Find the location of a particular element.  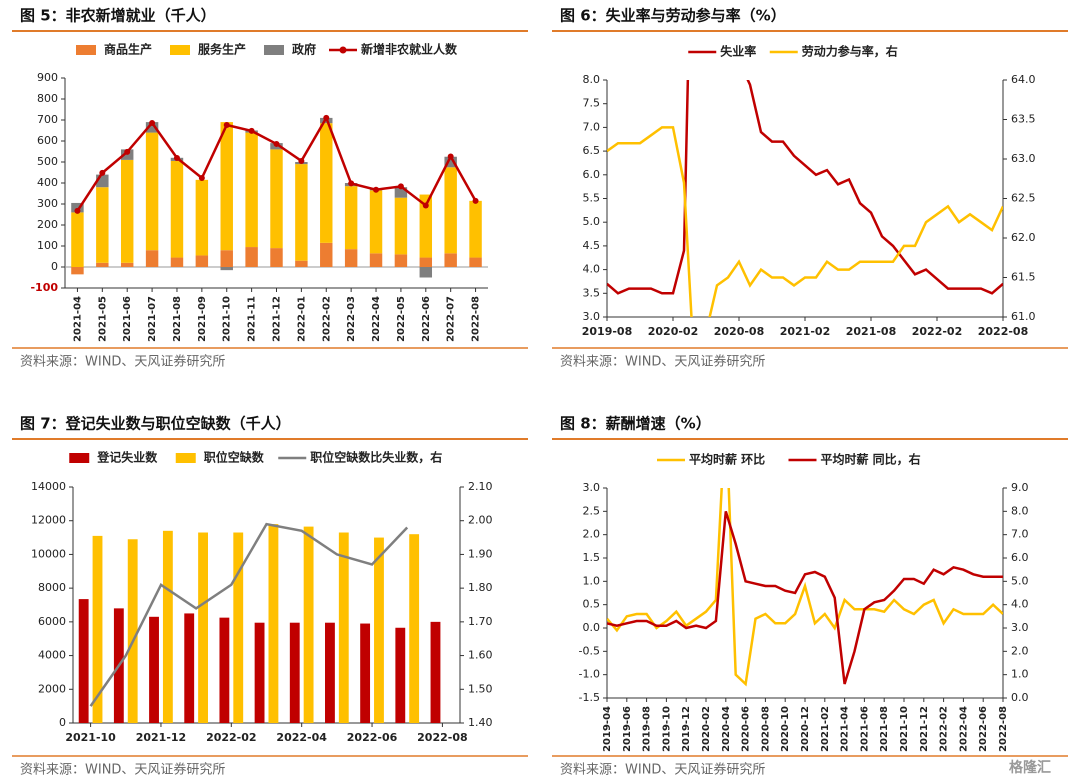

y2-tick-label: 6.0 is located at coordinates (1020, 557).